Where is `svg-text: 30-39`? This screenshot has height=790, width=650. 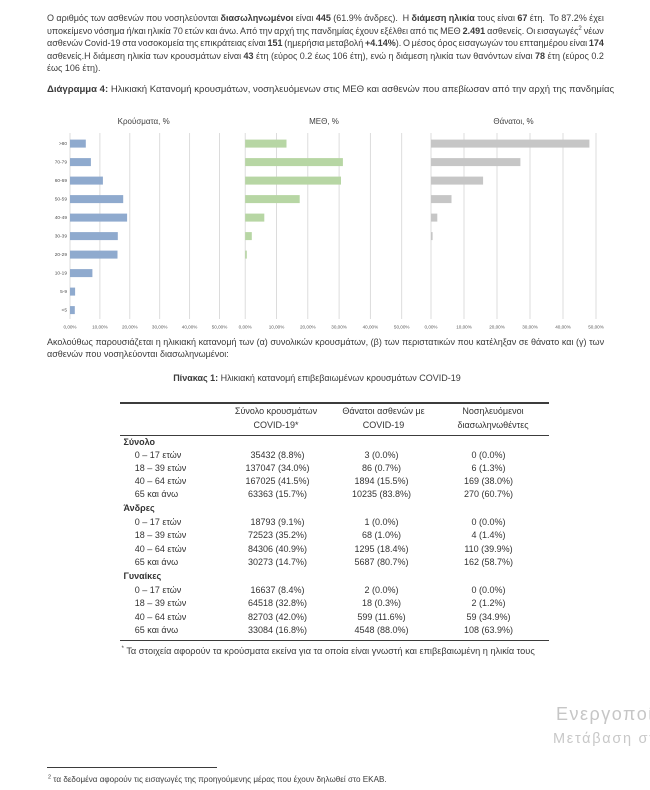 svg-text: 30-39 is located at coordinates (61, 237).